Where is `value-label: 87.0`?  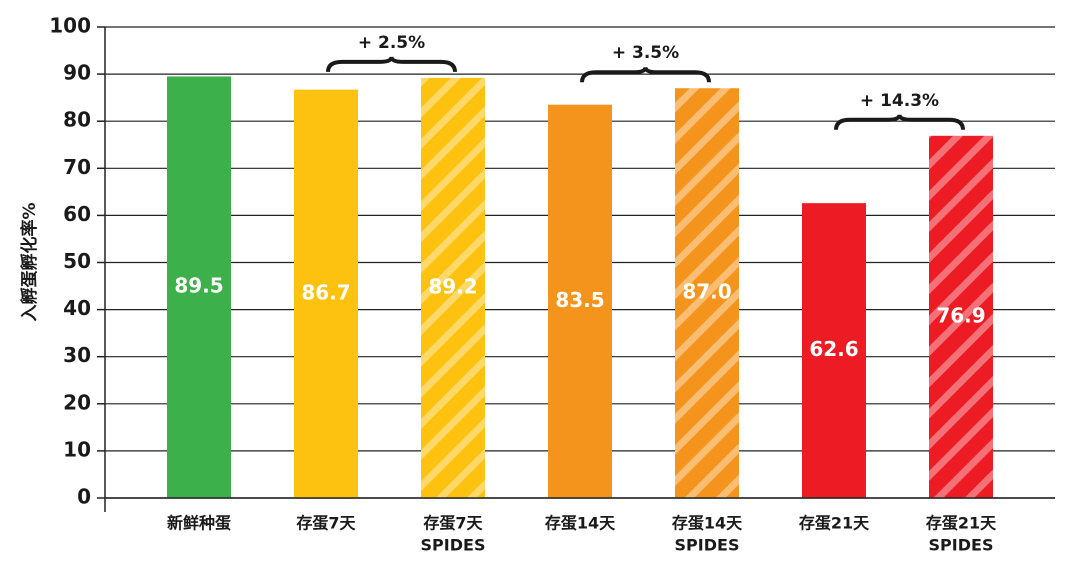
value-label: 87.0 is located at coordinates (706, 292).